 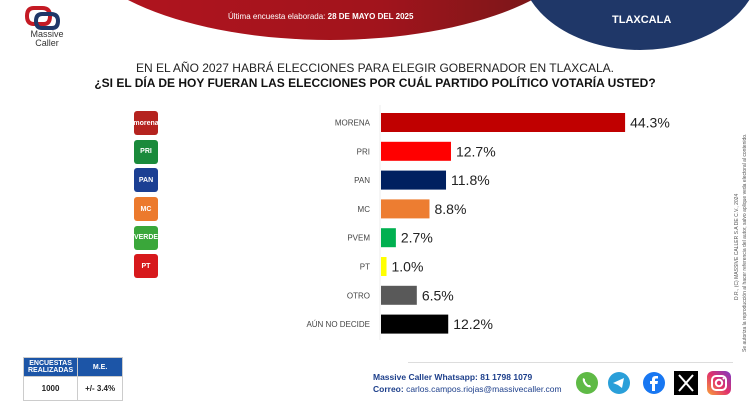 I want to click on x-icon, so click(x=686, y=383).